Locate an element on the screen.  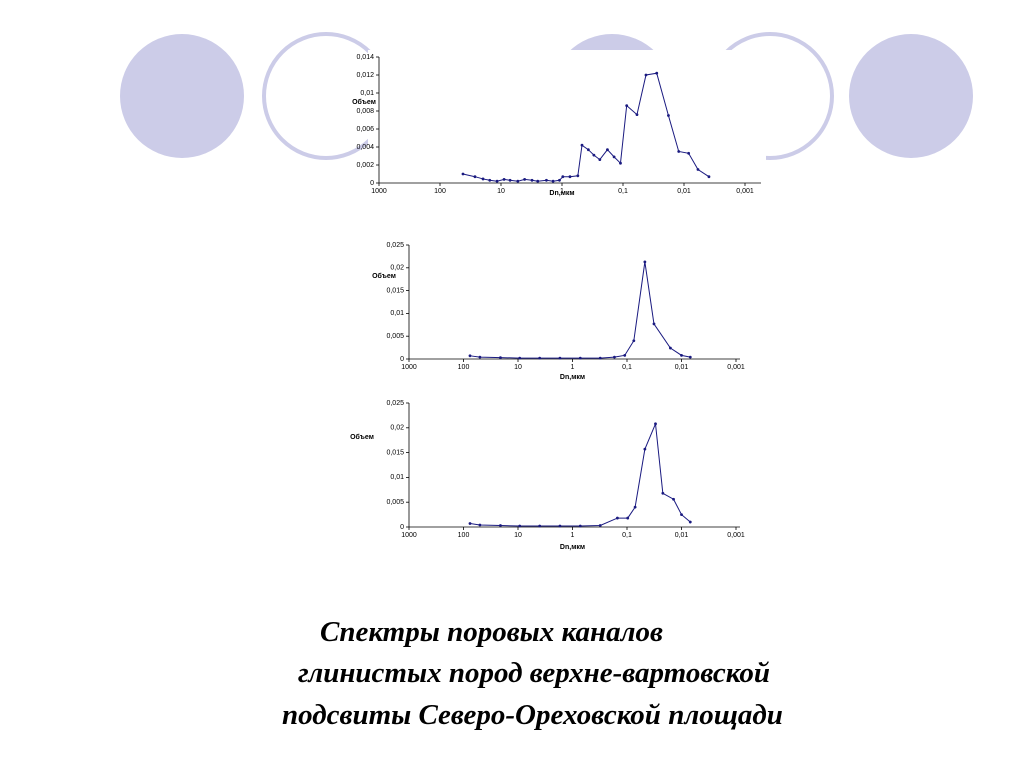
y-tick-label: 0,002 is located at coordinates (365, 165).